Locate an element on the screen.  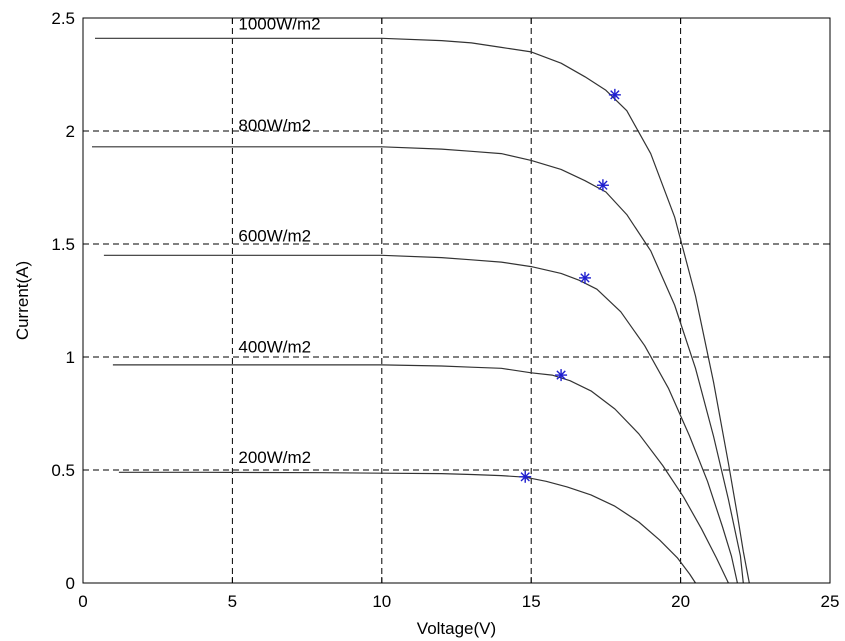
series-label: 800W/m2 is located at coordinates (274, 125).